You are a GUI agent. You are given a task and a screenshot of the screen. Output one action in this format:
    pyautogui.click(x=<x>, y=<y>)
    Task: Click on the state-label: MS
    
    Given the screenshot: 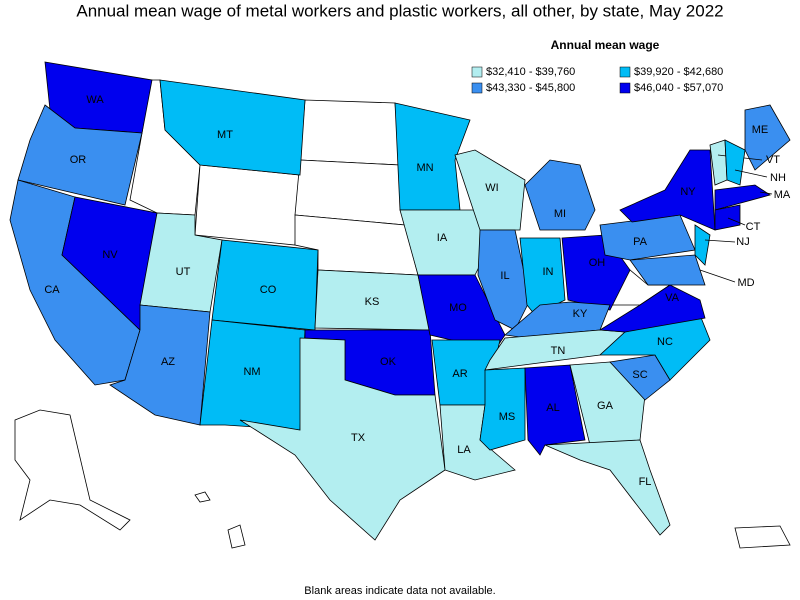 What is the action you would take?
    pyautogui.click(x=507, y=417)
    